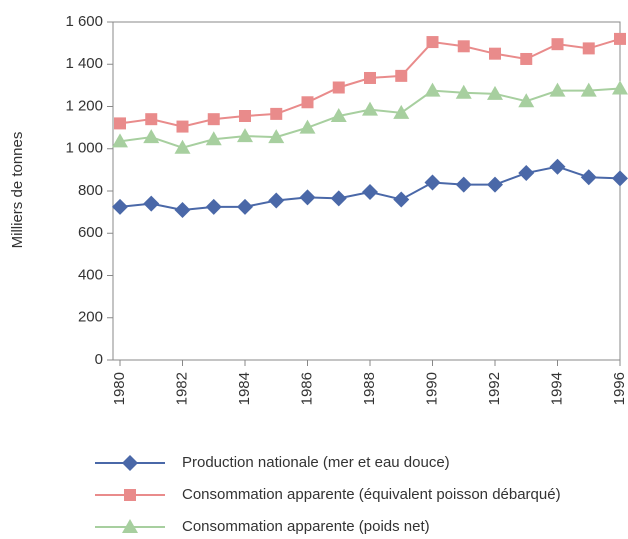  Describe the element at coordinates (619, 388) in the screenshot. I see `x-tick-label: 1996` at that location.